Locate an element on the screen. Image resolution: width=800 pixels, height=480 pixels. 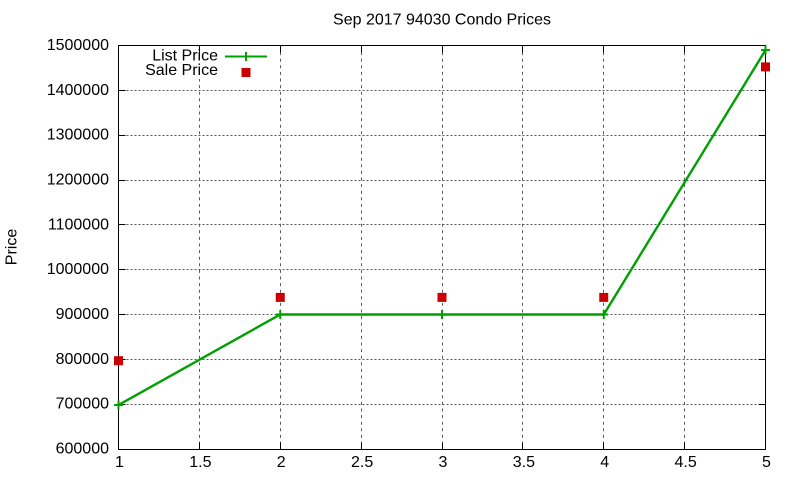
svg-text: 1500000 is located at coordinates (78, 45).